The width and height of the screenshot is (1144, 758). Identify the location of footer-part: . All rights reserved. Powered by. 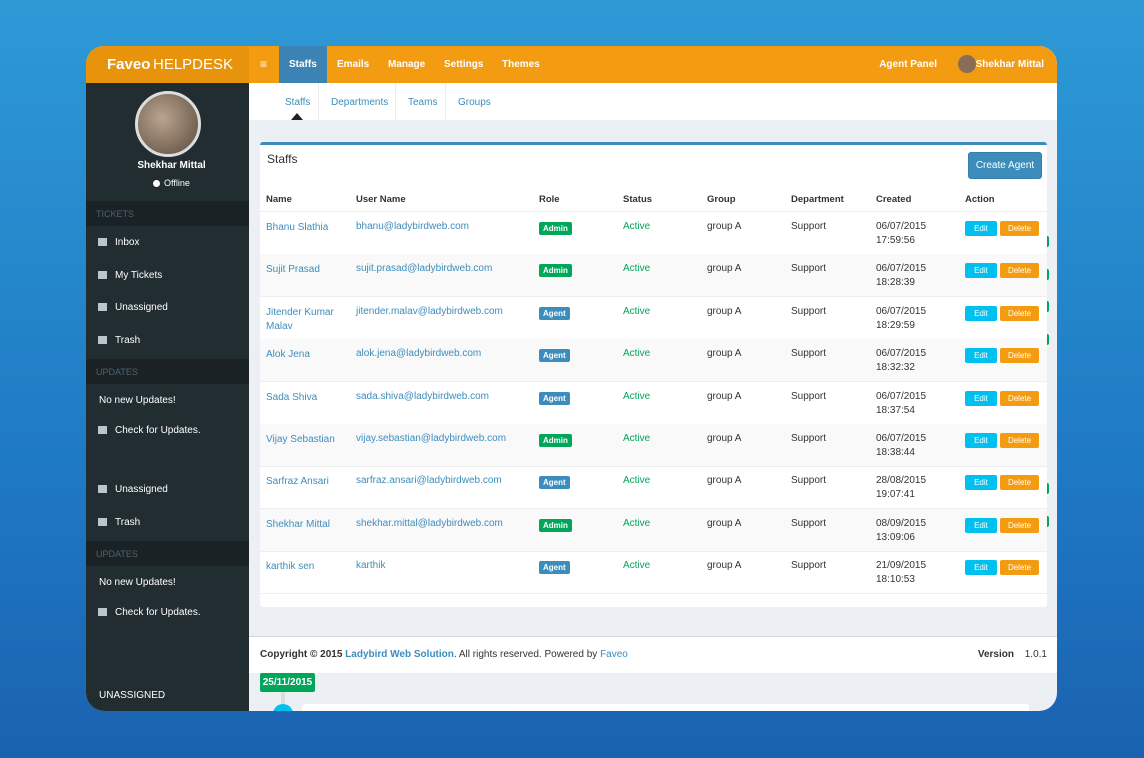
(525, 654).